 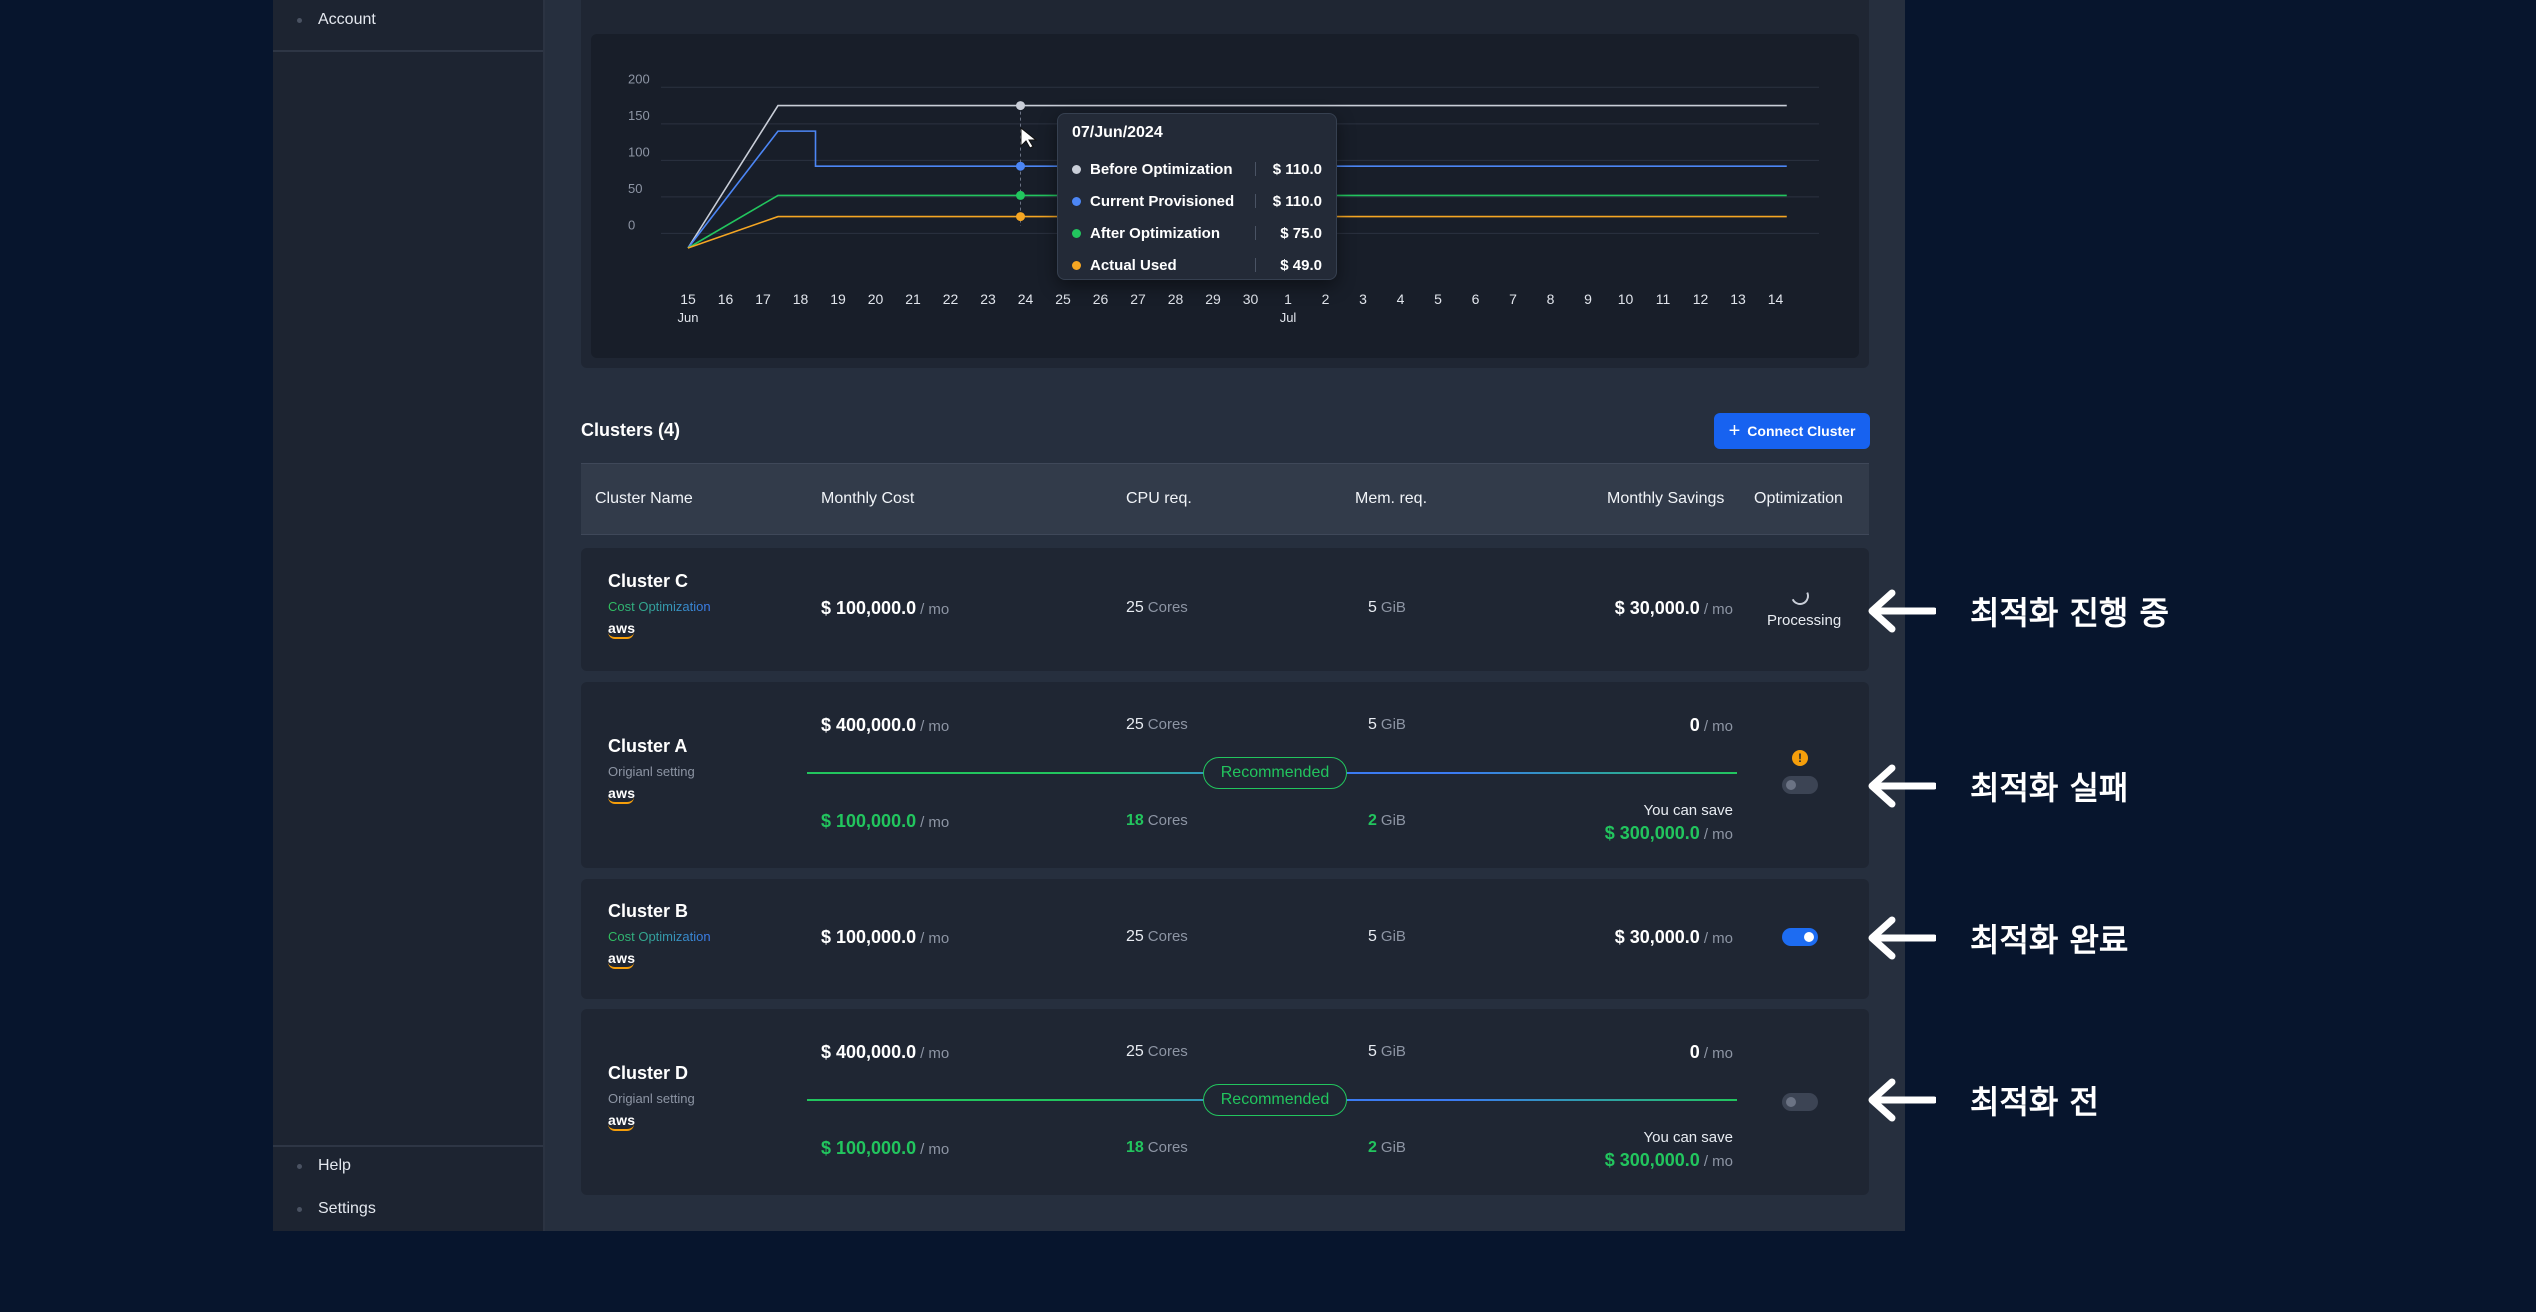 What do you see at coordinates (1626, 299) in the screenshot?
I see `x-tick-label: 10` at bounding box center [1626, 299].